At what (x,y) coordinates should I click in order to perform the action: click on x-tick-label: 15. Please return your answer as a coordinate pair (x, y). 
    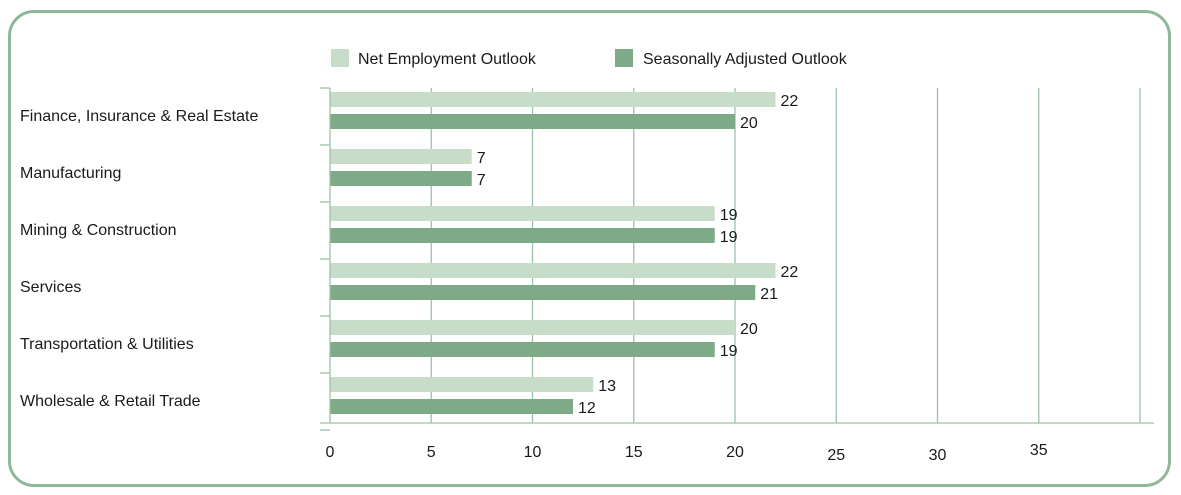
    Looking at the image, I should click on (634, 452).